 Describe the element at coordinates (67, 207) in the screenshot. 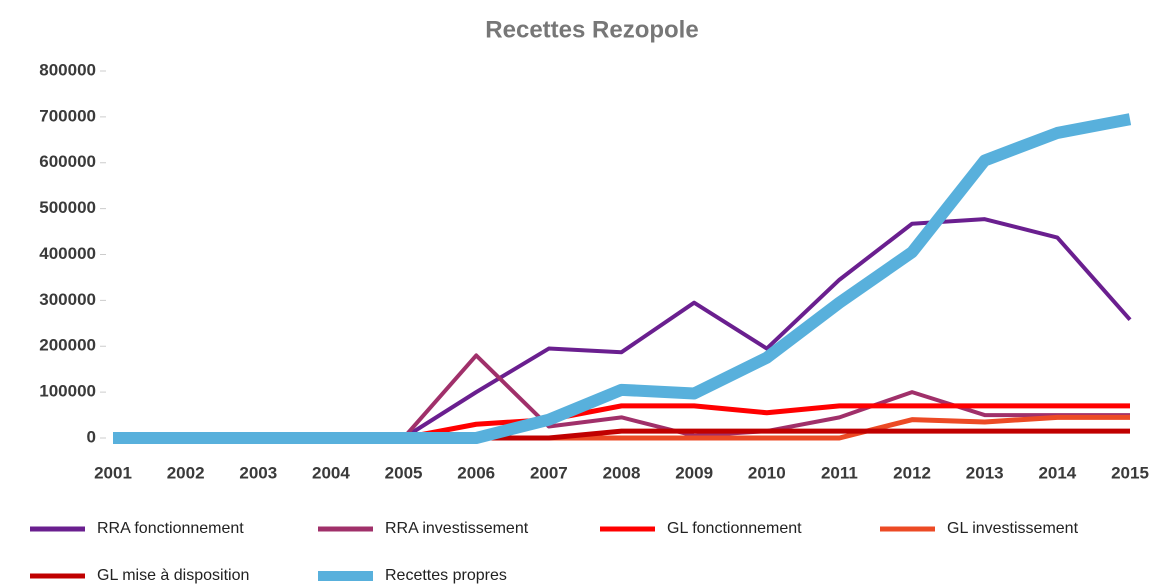

I see `y-tick-label: 500000` at that location.